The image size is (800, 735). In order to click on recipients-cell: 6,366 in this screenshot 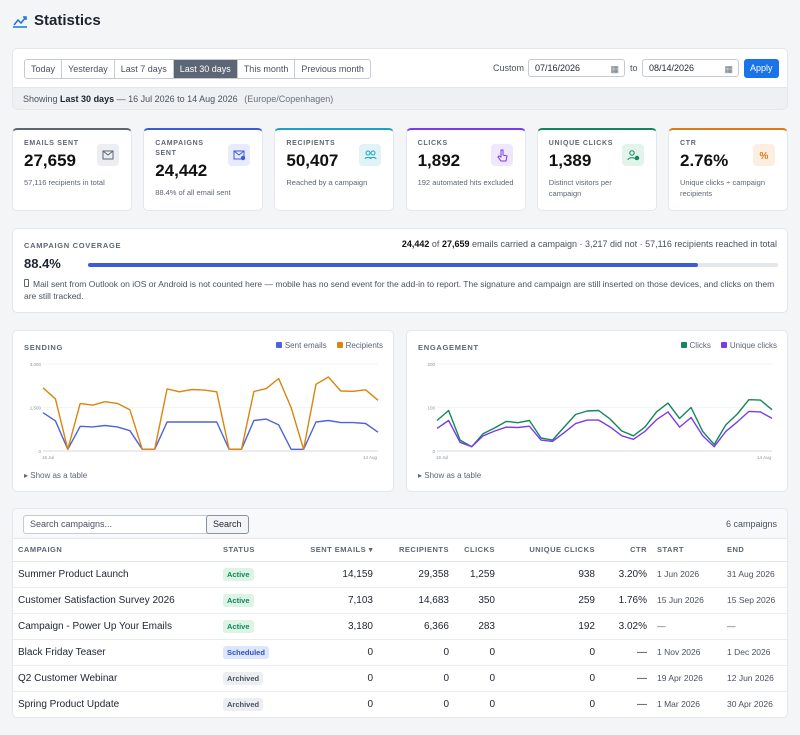, I will do `click(416, 626)`.